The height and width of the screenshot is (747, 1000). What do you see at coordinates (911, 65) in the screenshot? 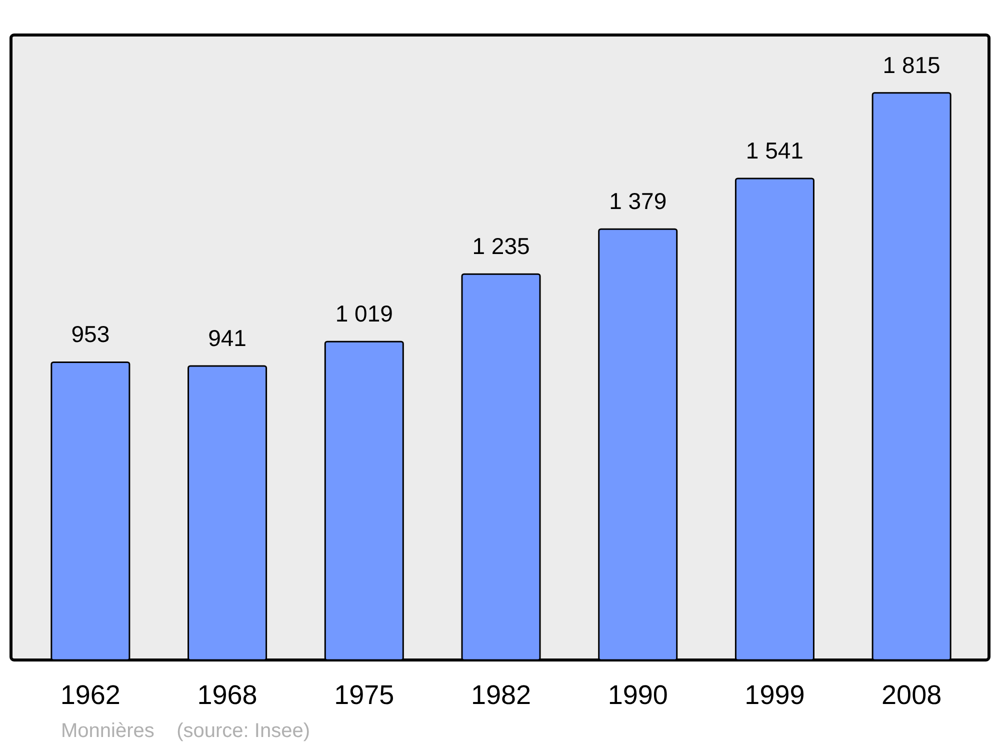
I see `data-label: 1 815` at bounding box center [911, 65].